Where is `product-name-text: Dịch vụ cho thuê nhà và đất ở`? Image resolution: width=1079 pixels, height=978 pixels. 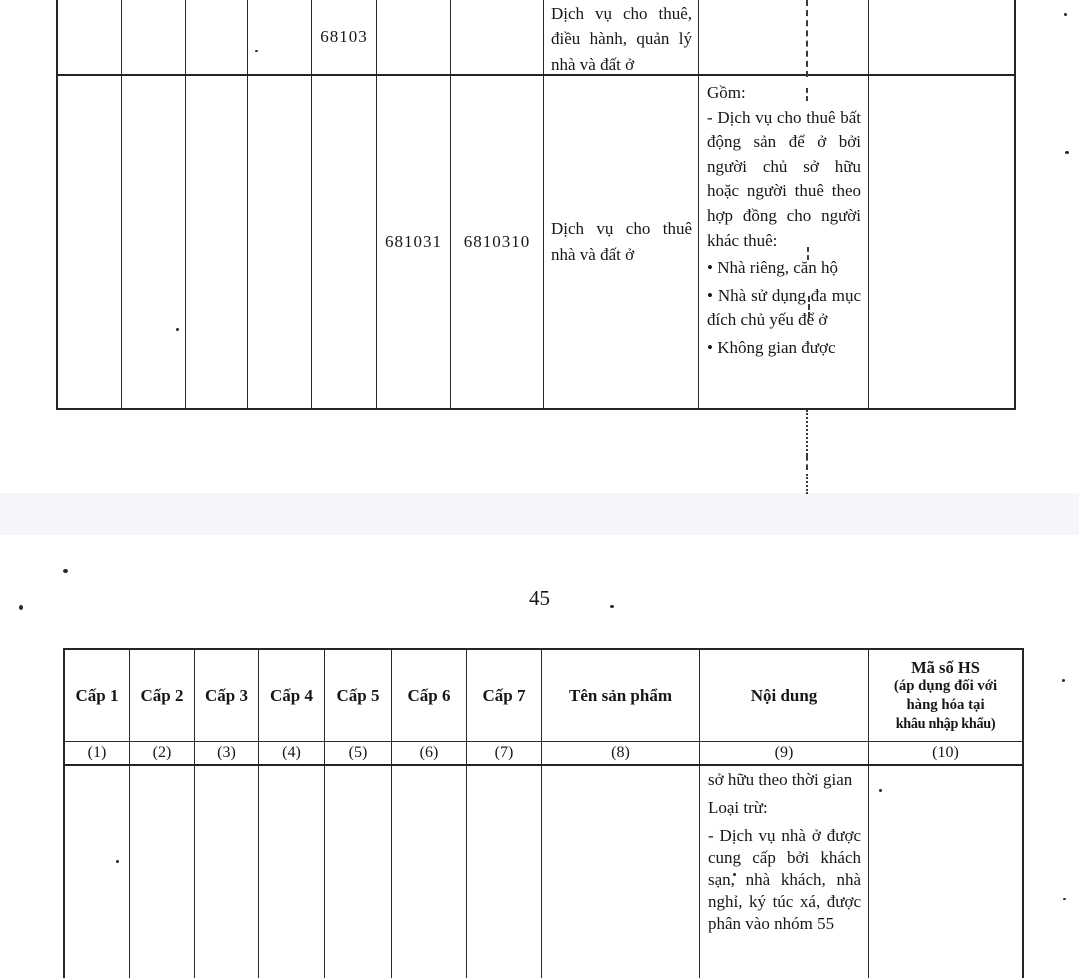
product-name-text: Dịch vụ cho thuê nhà và đất ở is located at coordinates (621, 241).